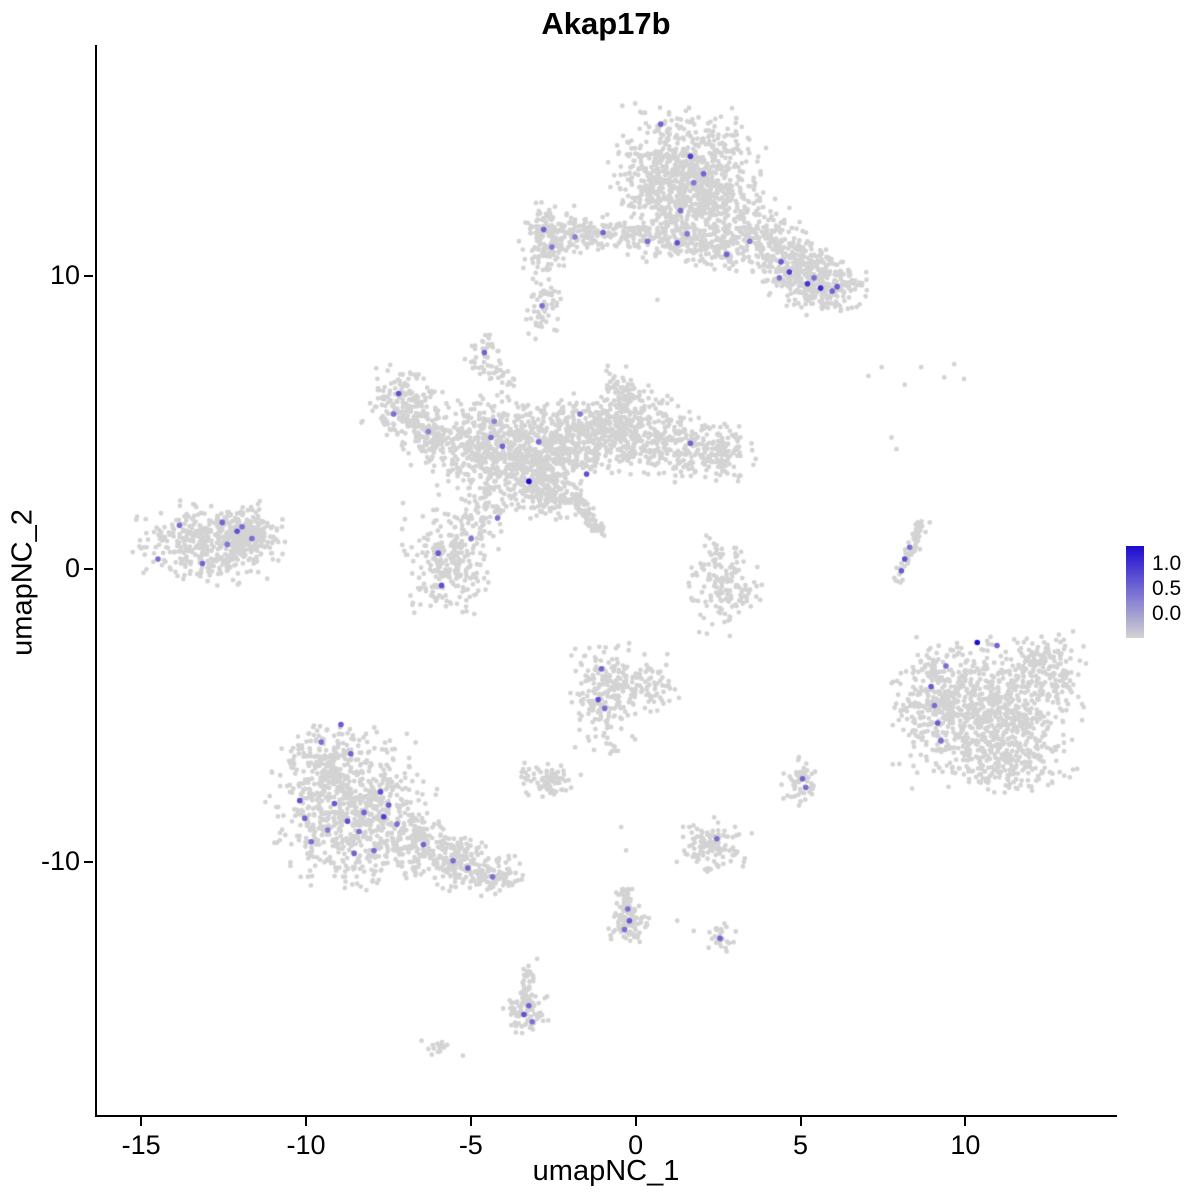  What do you see at coordinates (606, 1171) in the screenshot?
I see `x-axis-title: umapNC_1` at bounding box center [606, 1171].